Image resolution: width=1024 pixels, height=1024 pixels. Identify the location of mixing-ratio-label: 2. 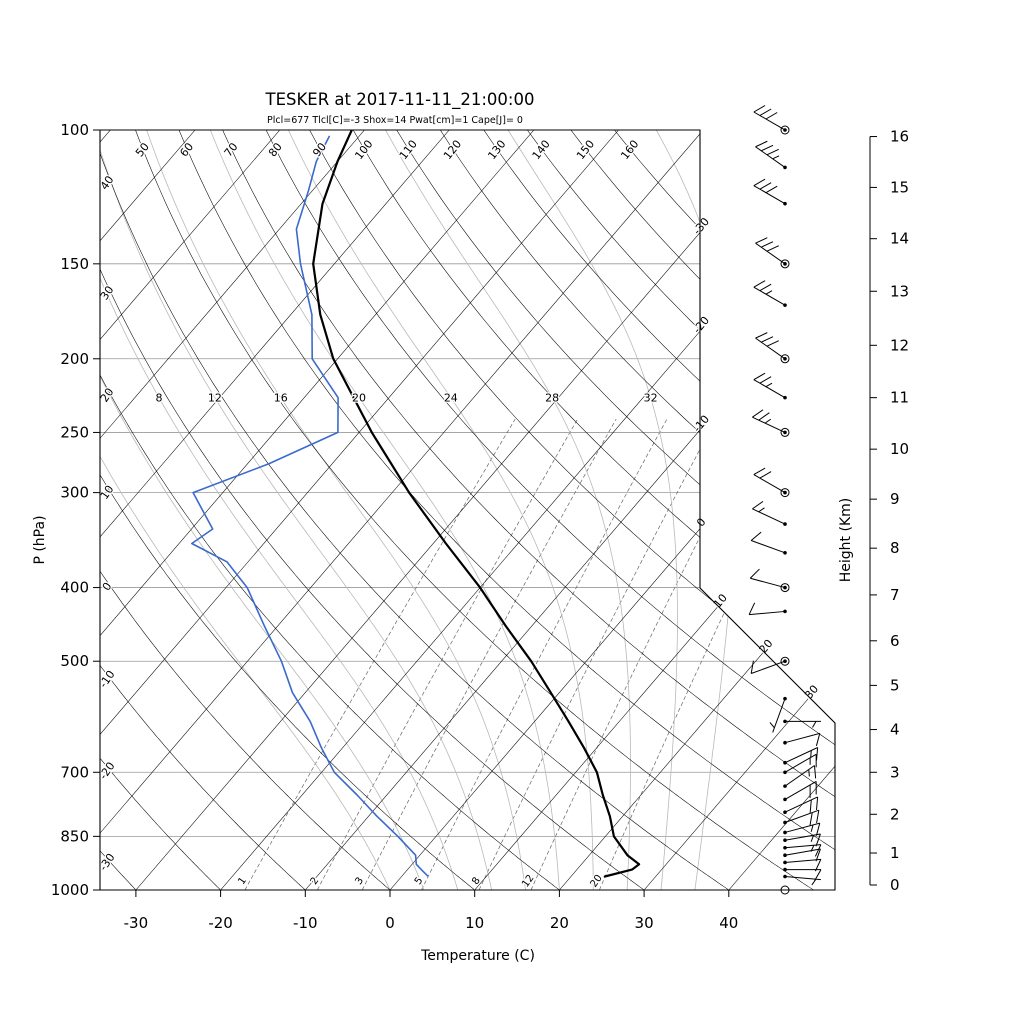
(315, 881).